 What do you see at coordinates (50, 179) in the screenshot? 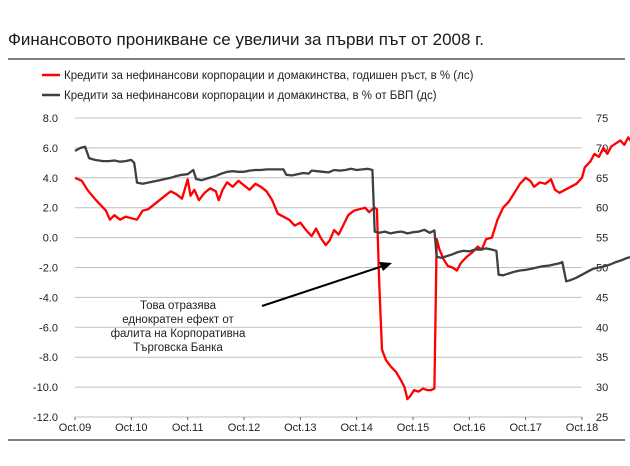
I see `left-tick-label: 4.0` at bounding box center [50, 179].